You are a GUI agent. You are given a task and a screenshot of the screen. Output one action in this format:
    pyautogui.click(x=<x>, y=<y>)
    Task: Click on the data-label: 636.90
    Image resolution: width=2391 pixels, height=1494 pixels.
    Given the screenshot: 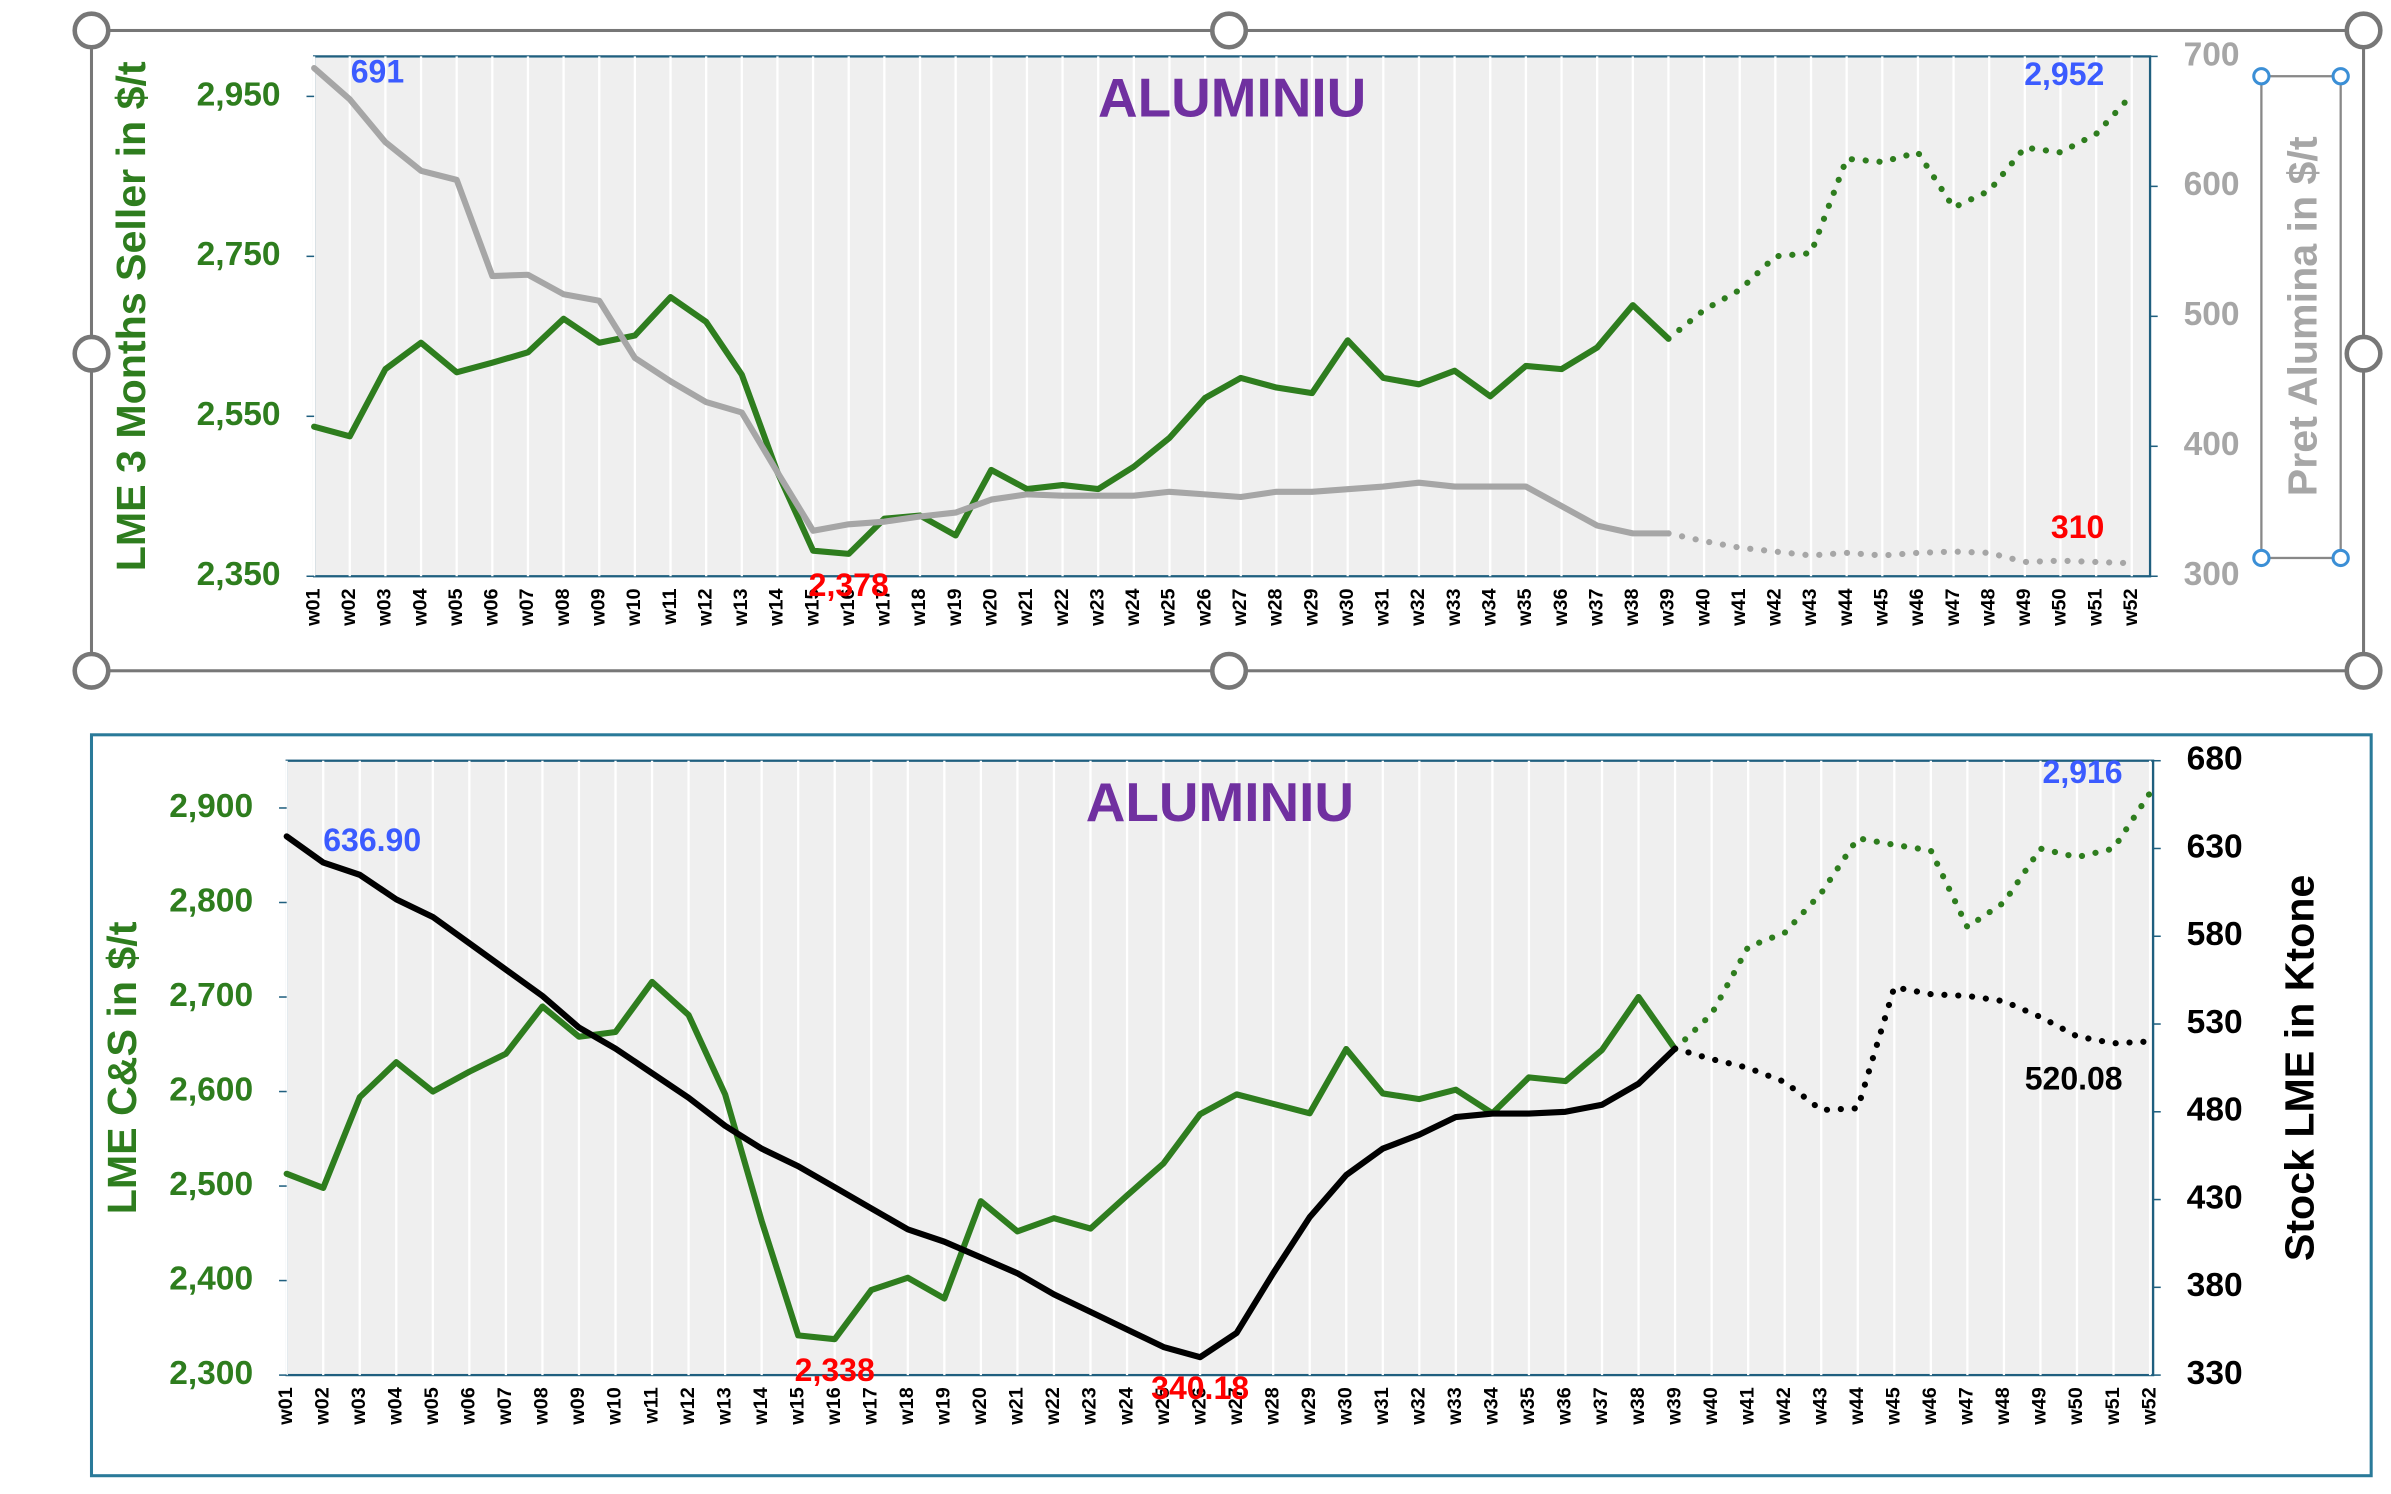 What is the action you would take?
    pyautogui.click(x=372, y=840)
    